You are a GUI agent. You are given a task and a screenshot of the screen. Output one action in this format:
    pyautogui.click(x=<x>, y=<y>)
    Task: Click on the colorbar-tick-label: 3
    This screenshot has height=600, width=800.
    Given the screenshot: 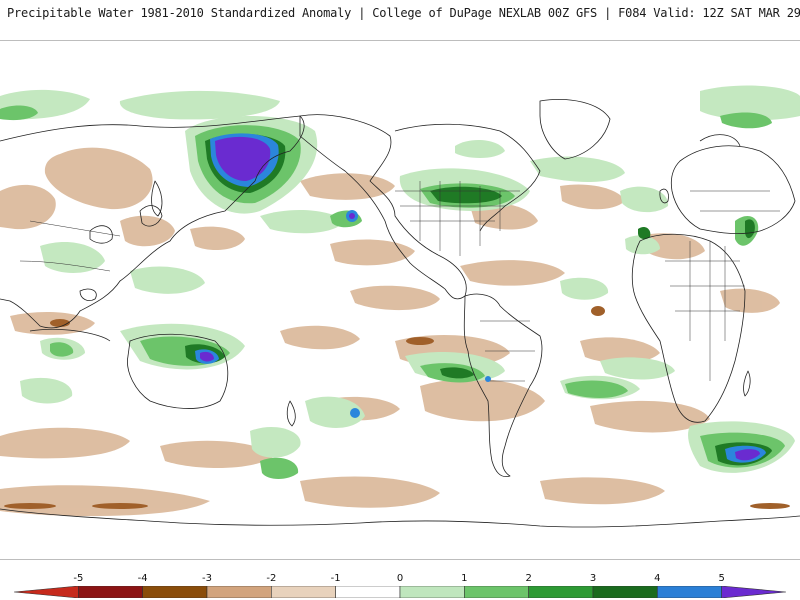 What is the action you would take?
    pyautogui.click(x=593, y=578)
    